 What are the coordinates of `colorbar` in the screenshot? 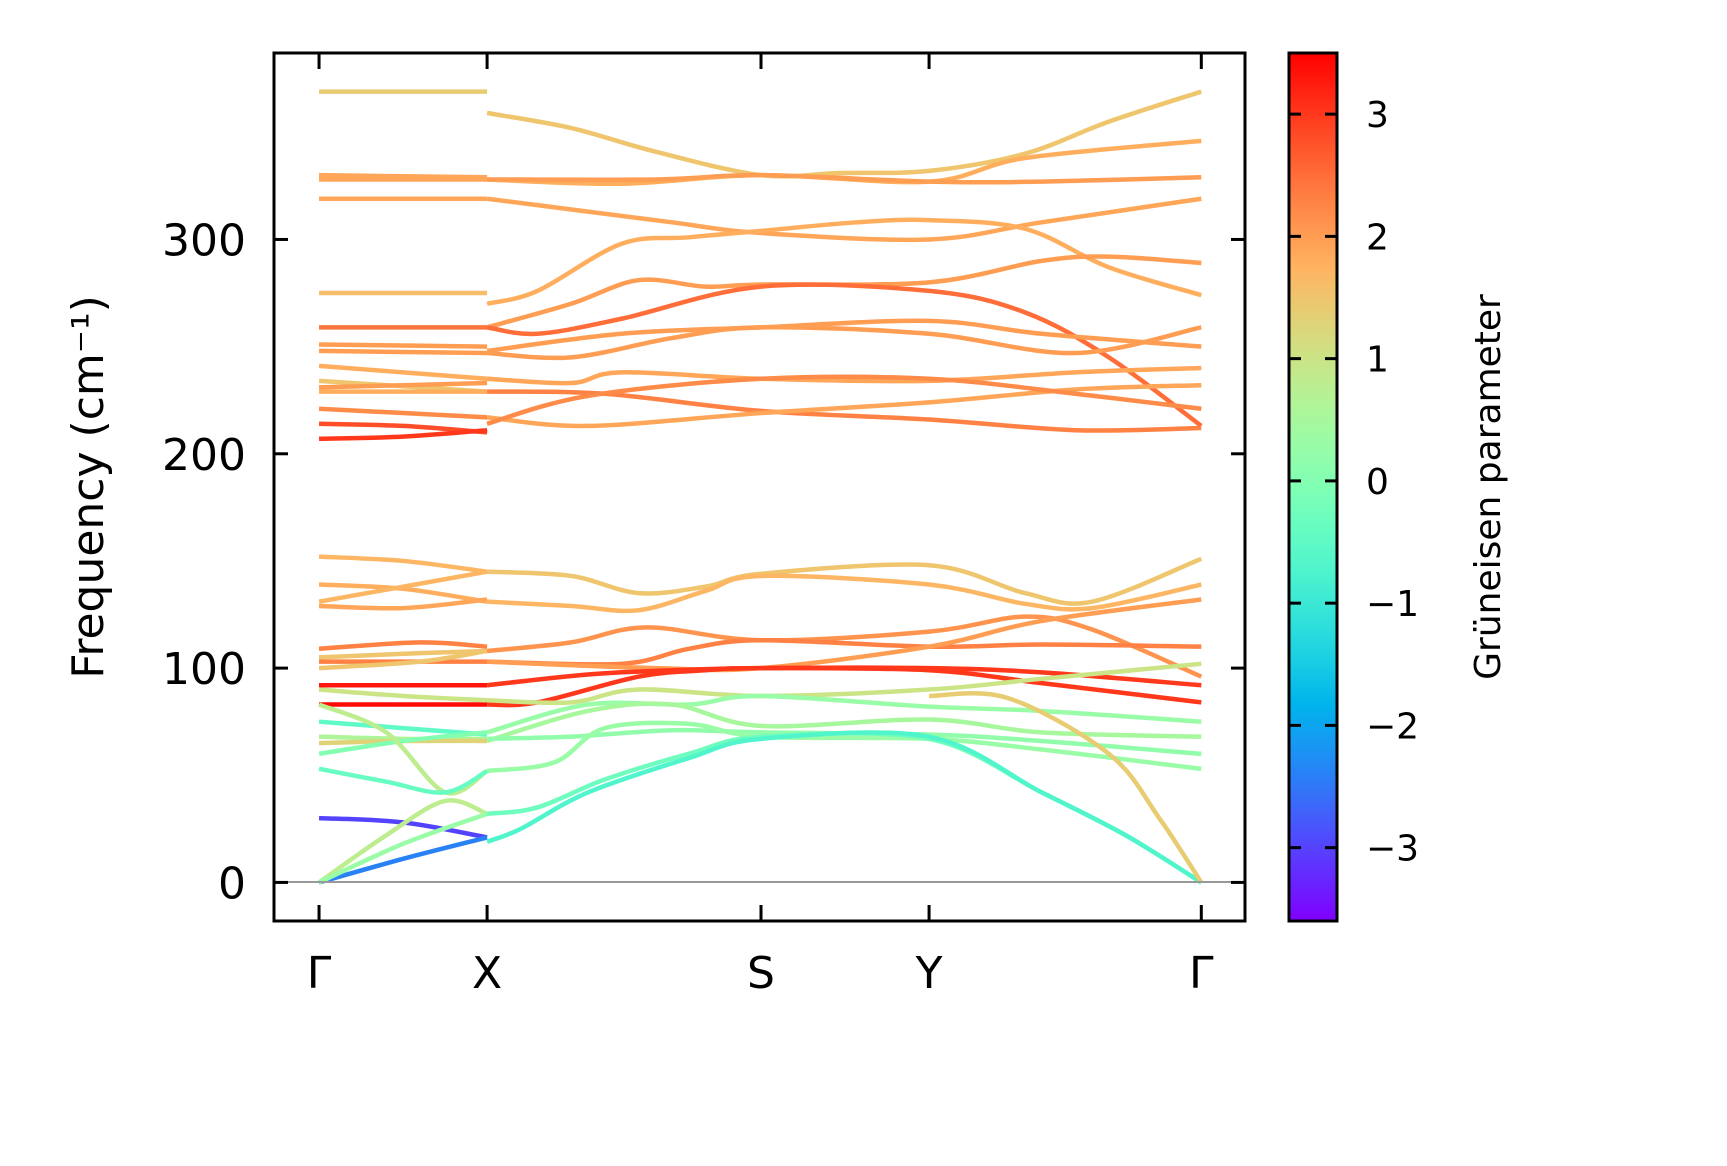 It's located at (1313, 487).